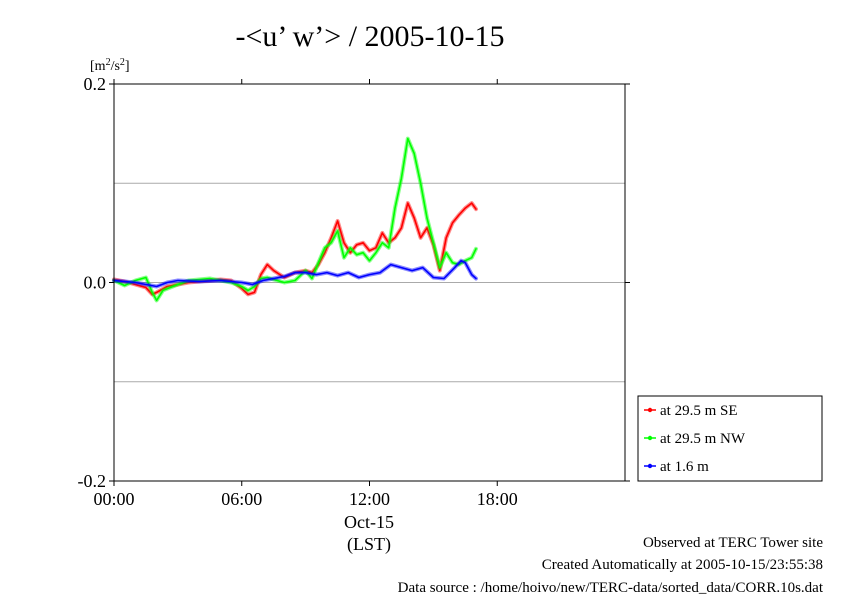 This screenshot has height=597, width=842. I want to click on date-label: Oct-15, so click(369, 522).